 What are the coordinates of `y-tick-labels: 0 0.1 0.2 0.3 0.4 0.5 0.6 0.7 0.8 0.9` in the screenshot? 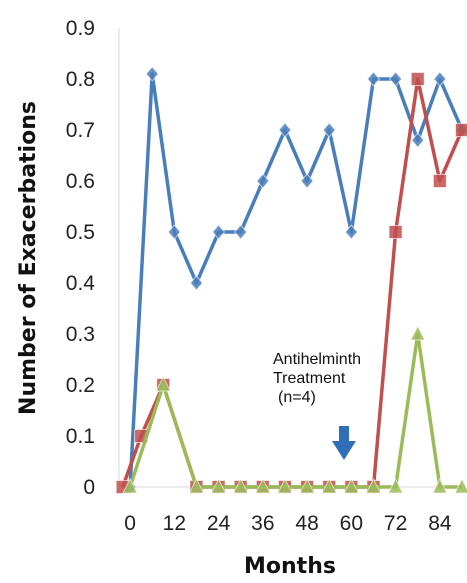 It's located at (81, 258).